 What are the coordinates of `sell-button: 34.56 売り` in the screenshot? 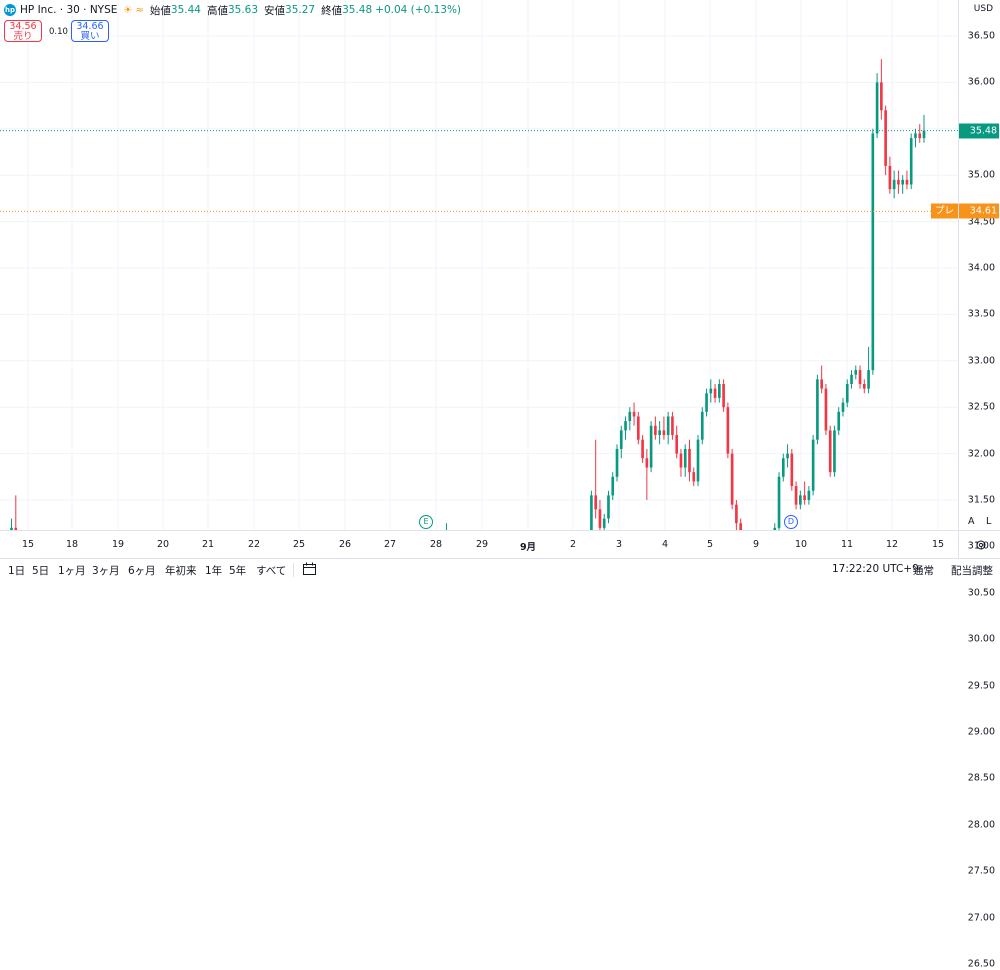 It's located at (23, 31).